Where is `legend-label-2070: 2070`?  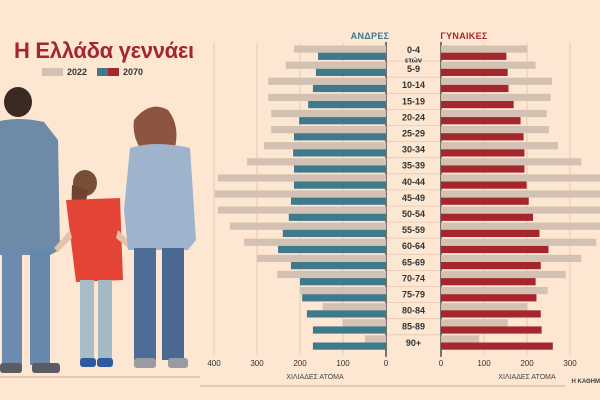 legend-label-2070: 2070 is located at coordinates (133, 72).